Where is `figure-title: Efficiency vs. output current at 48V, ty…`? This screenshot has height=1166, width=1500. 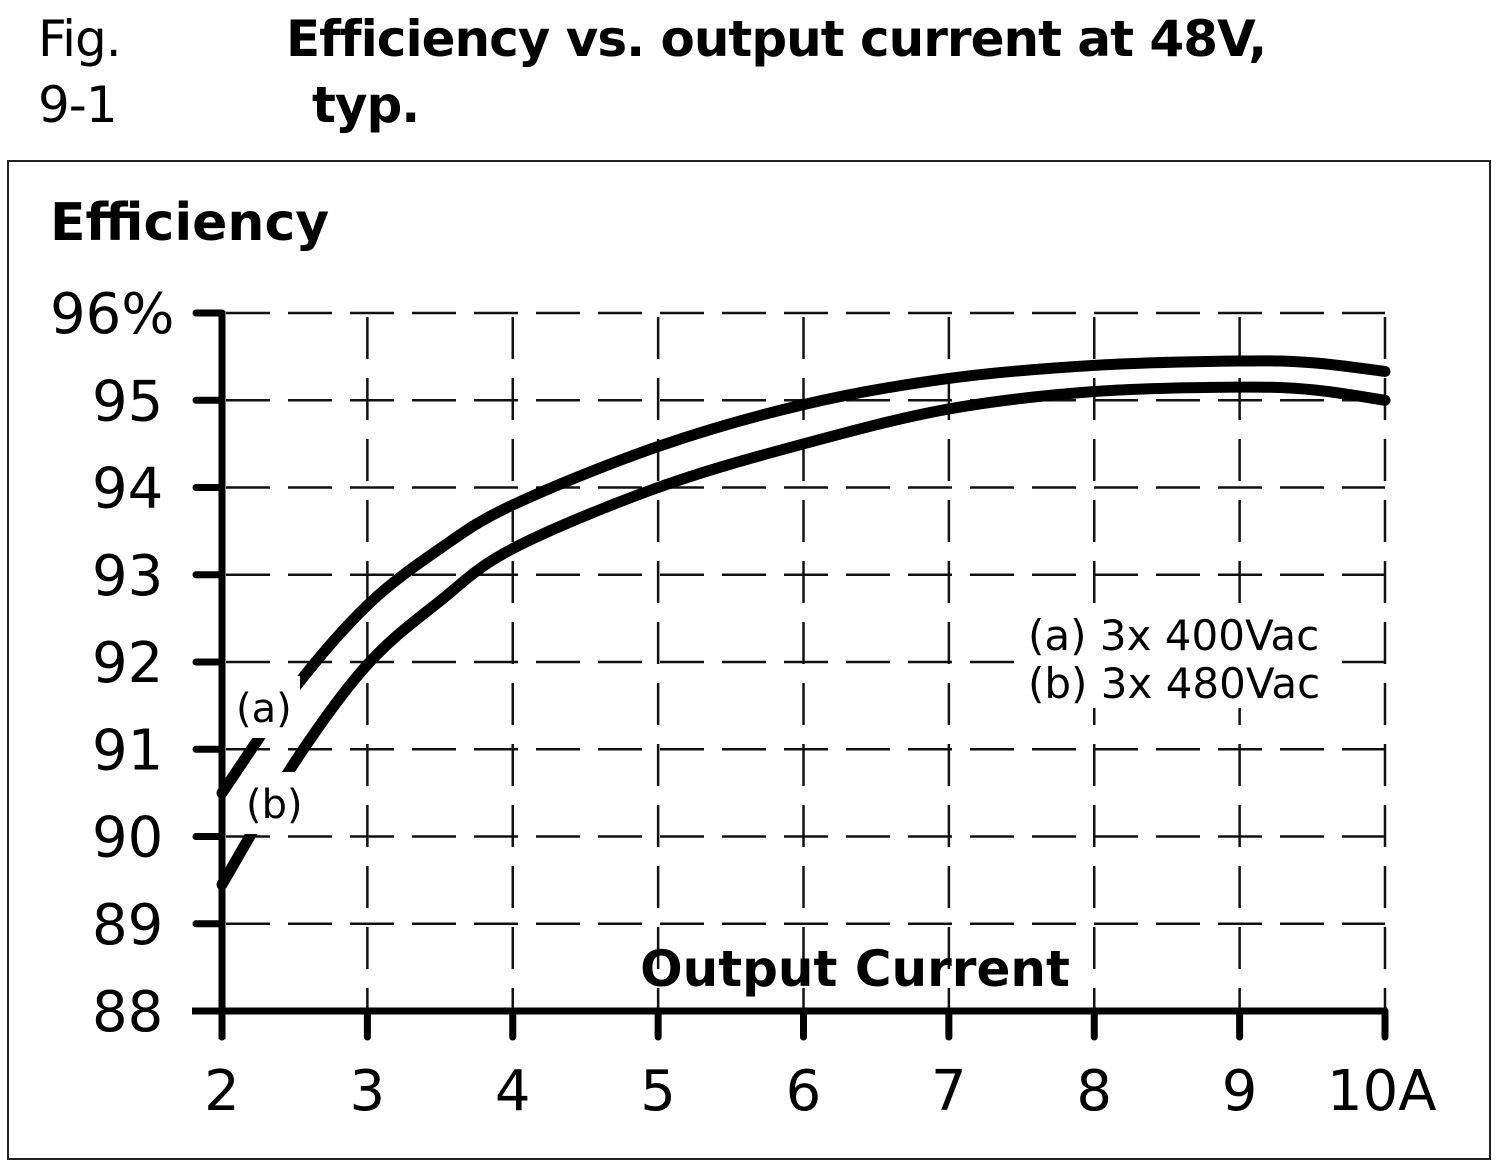
figure-title: Efficiency vs. output current at 48V, ty… is located at coordinates (861, 72).